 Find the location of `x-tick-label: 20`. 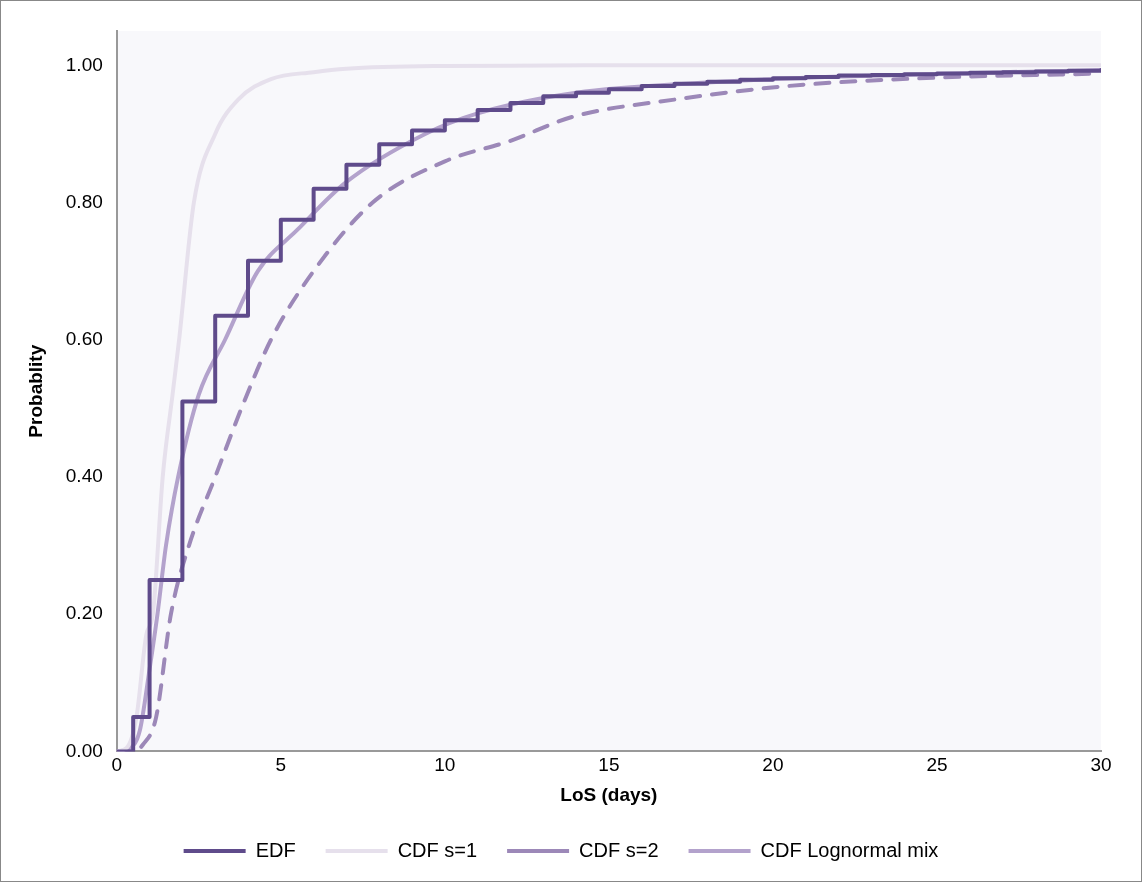

x-tick-label: 20 is located at coordinates (773, 765).